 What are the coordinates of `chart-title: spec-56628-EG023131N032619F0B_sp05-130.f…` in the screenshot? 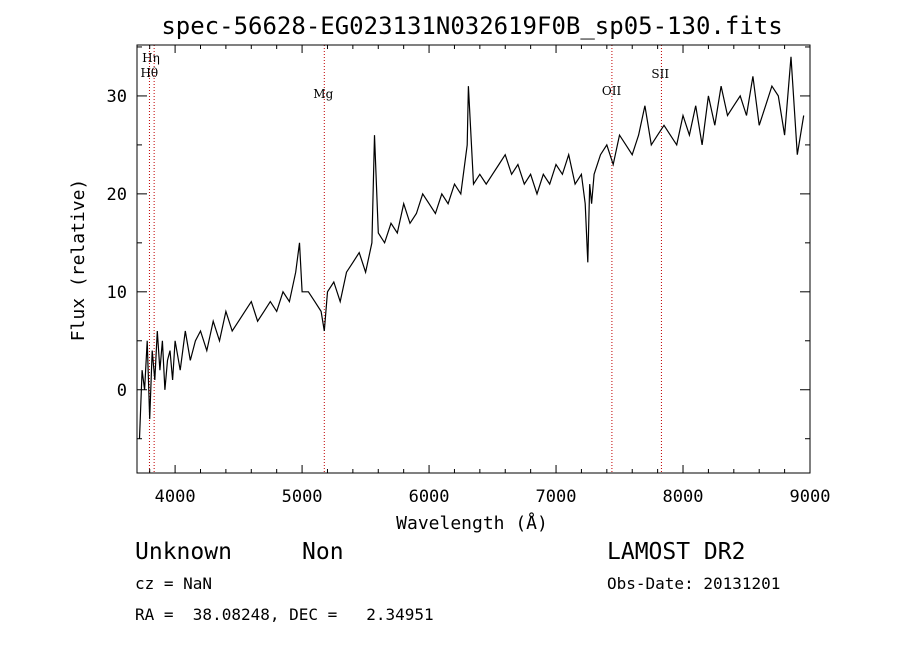 It's located at (471, 26).